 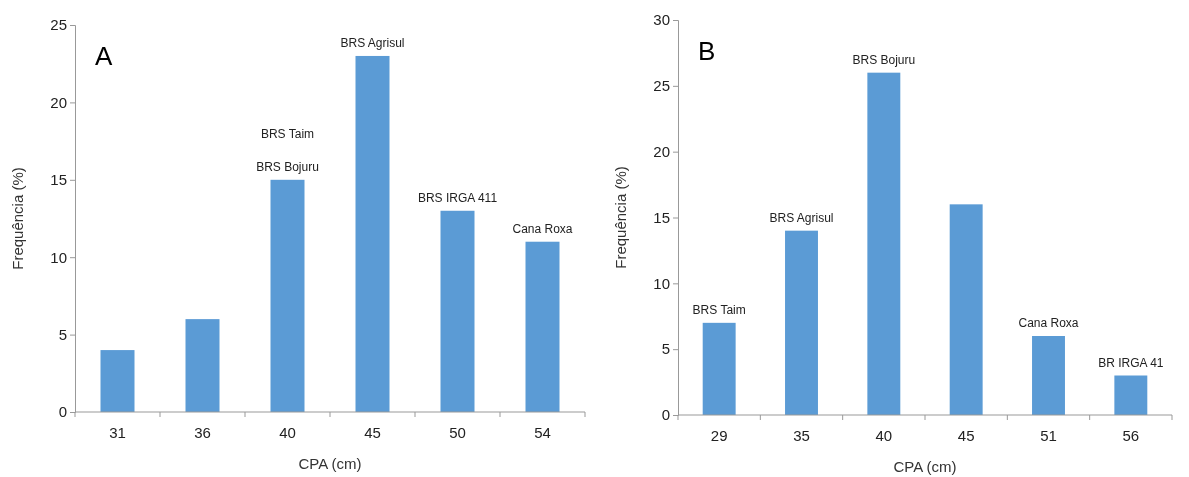 I want to click on x-tick-label: 35, so click(x=801, y=435).